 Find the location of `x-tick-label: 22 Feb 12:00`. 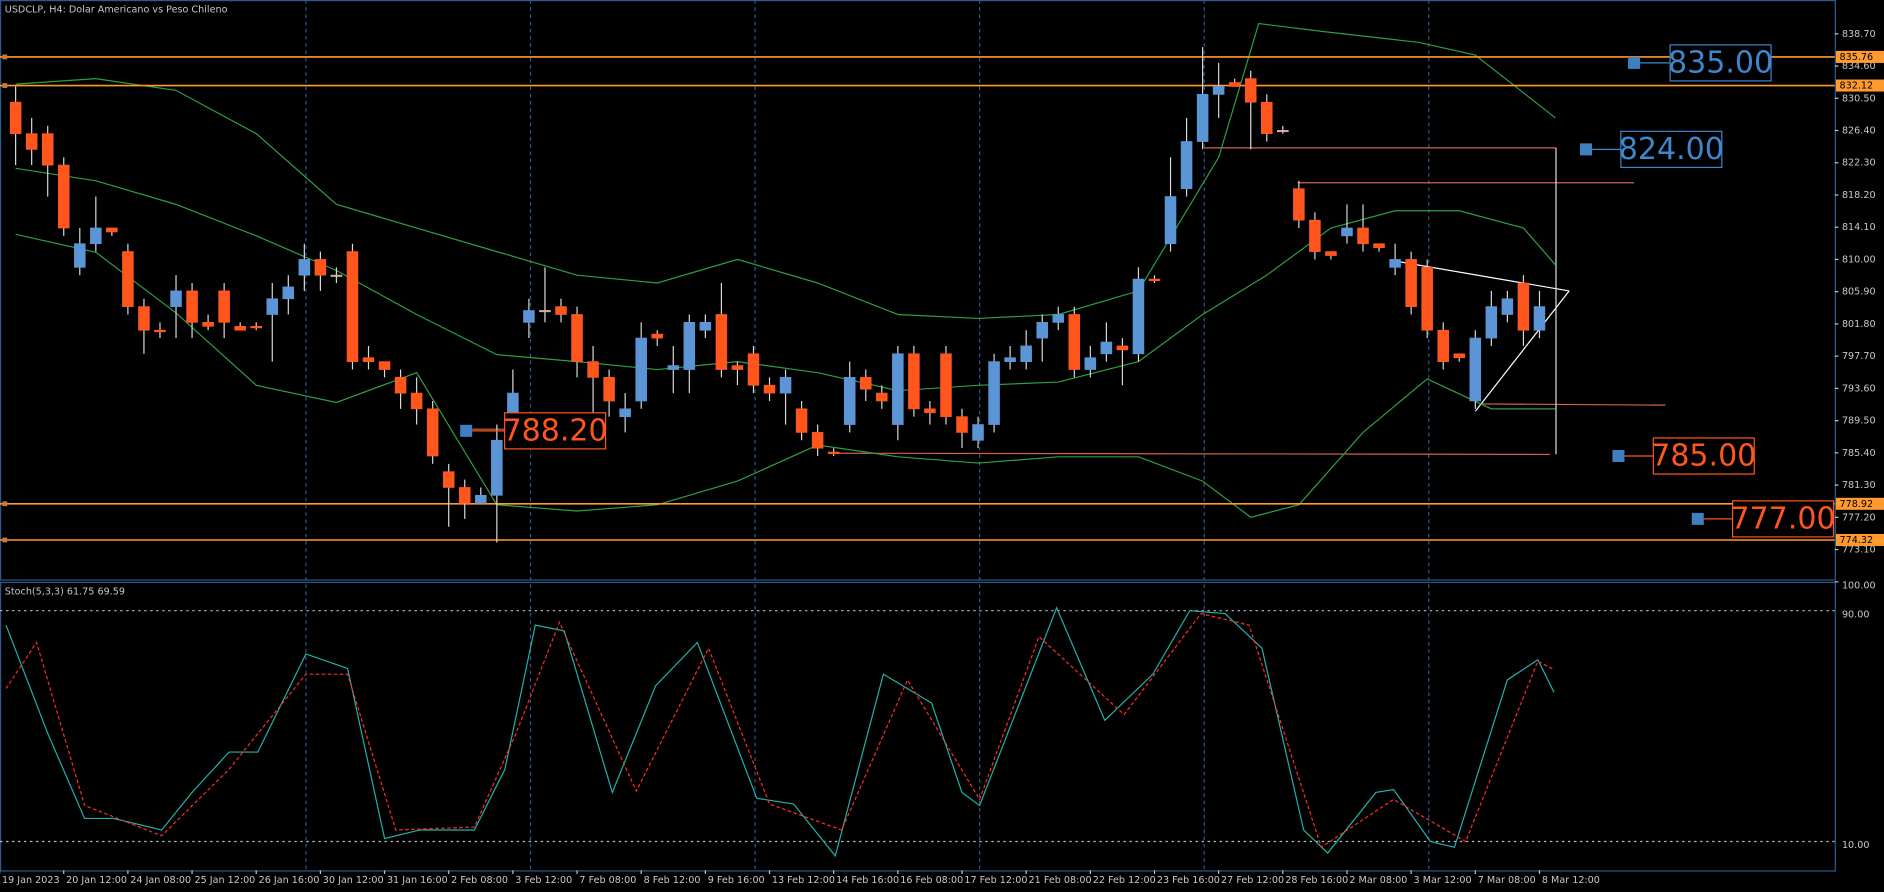

x-tick-label: 22 Feb 12:00 is located at coordinates (1124, 880).